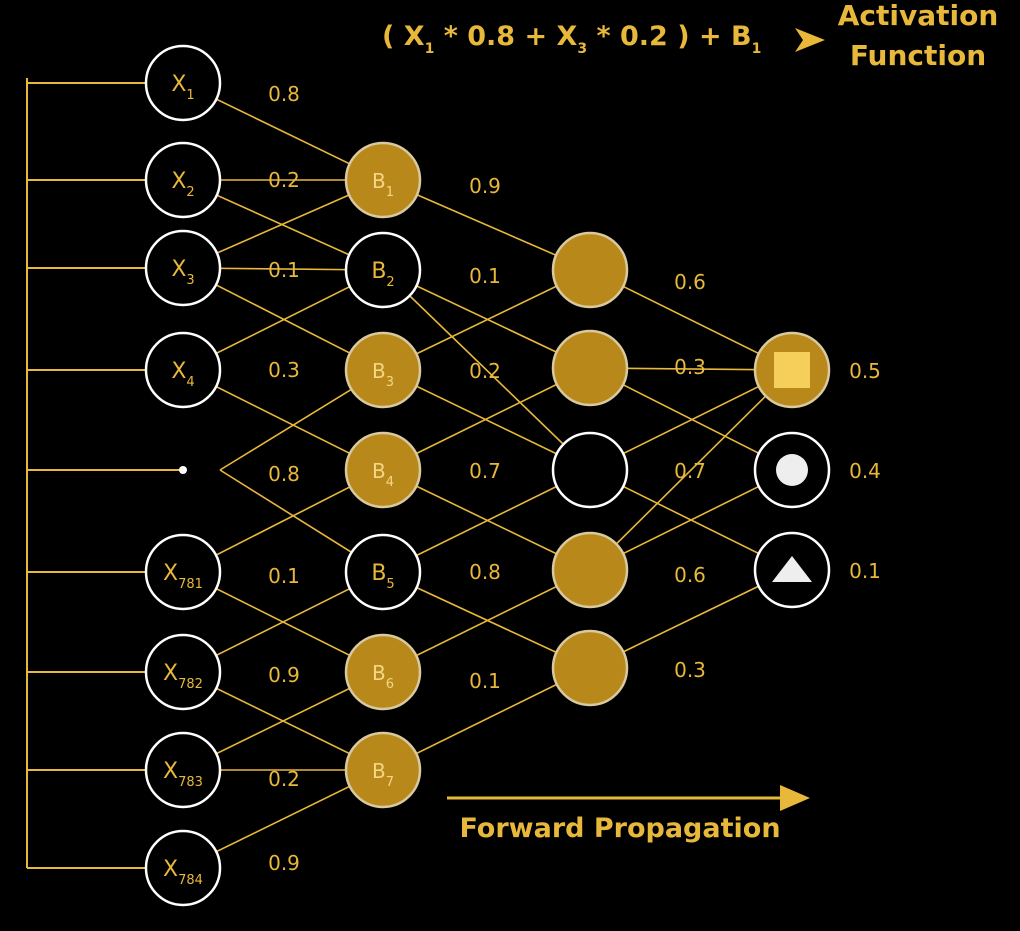 This screenshot has height=931, width=1020. I want to click on input-node-x784, so click(183, 868).